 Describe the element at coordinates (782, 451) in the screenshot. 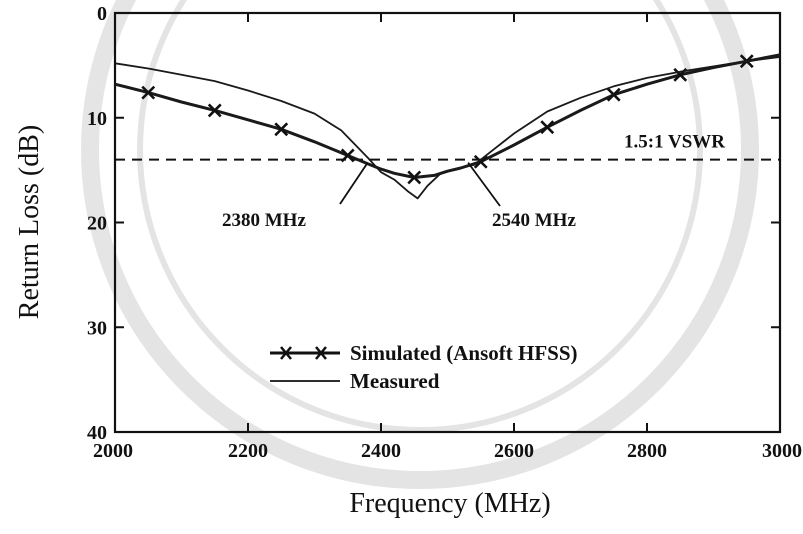

I see `x-tick-label: 3000` at that location.